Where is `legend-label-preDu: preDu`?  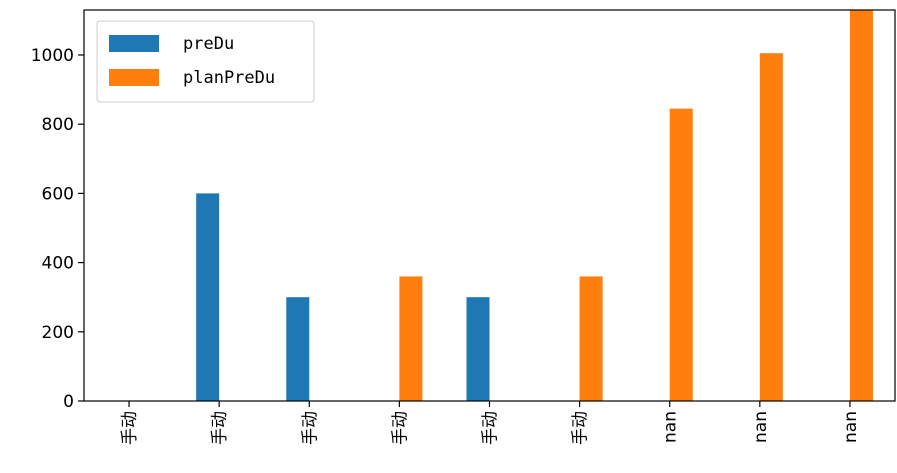 legend-label-preDu: preDu is located at coordinates (208, 44).